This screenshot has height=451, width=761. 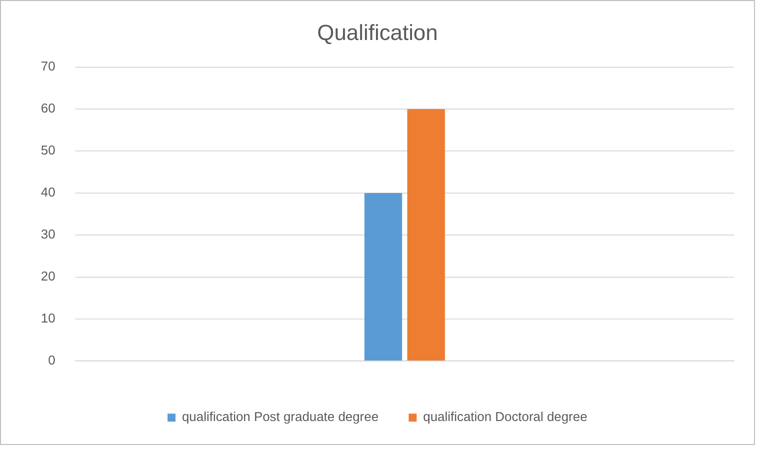 I want to click on y-tick-label: 20, so click(x=48, y=276).